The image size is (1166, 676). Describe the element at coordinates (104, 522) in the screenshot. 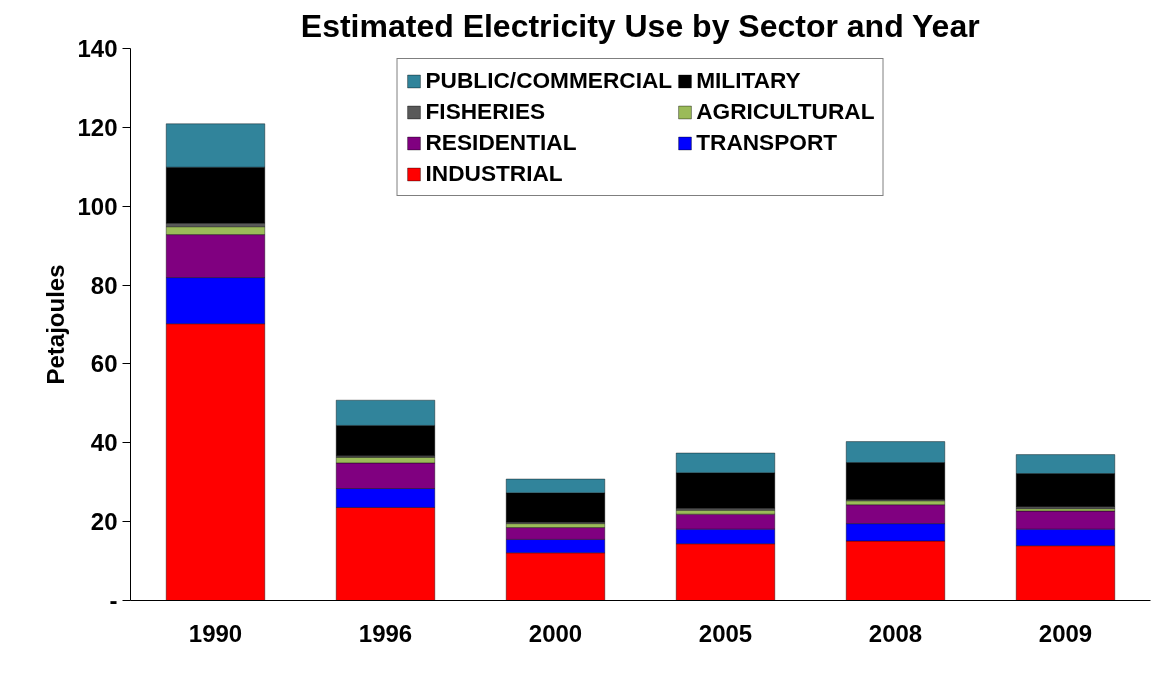

I see `y-tick-label: 20` at that location.